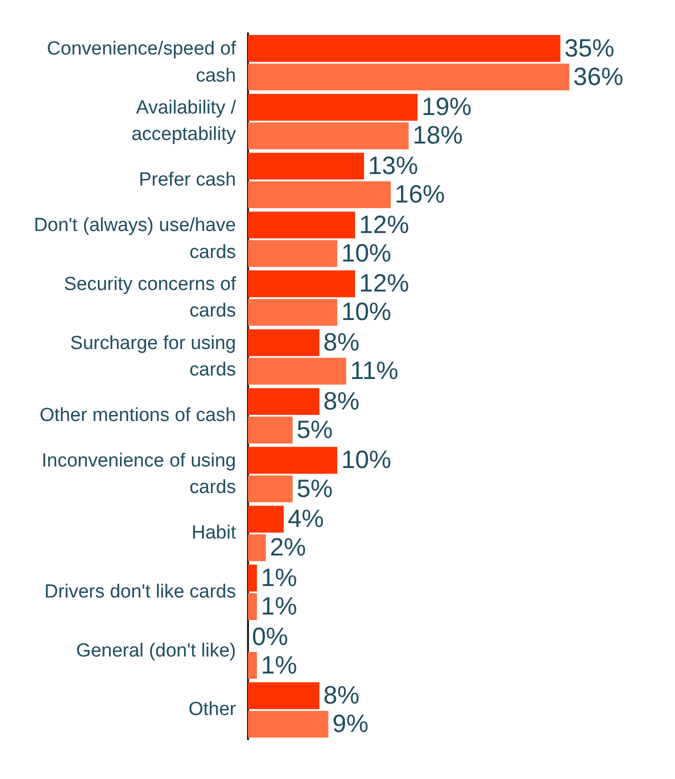  I want to click on data-label: 2%, so click(288, 548).